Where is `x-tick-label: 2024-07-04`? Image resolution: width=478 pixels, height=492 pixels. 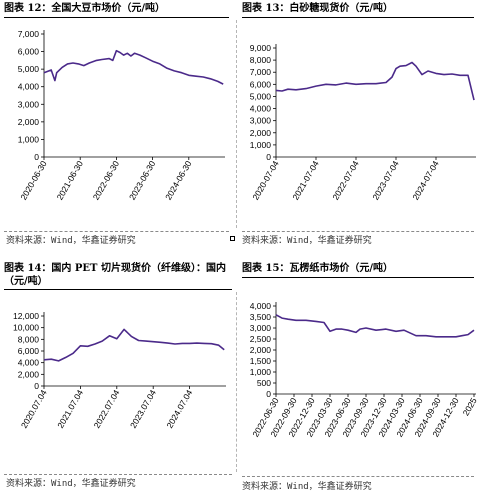 x-tick-label: 2024-07-04 is located at coordinates (425, 180).